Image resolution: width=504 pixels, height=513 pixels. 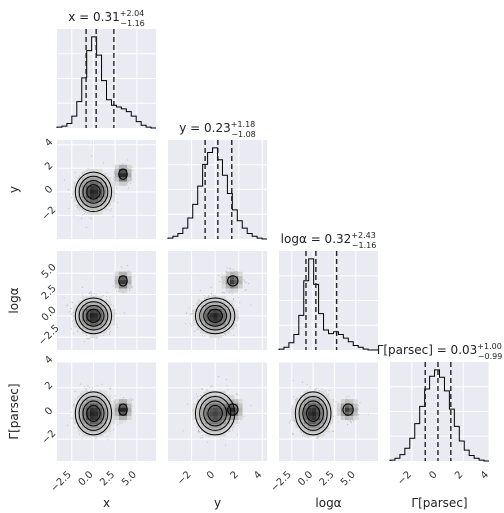 I want to click on scatter-panel-4-2: −2 0 2 4y, so click(x=217, y=435).